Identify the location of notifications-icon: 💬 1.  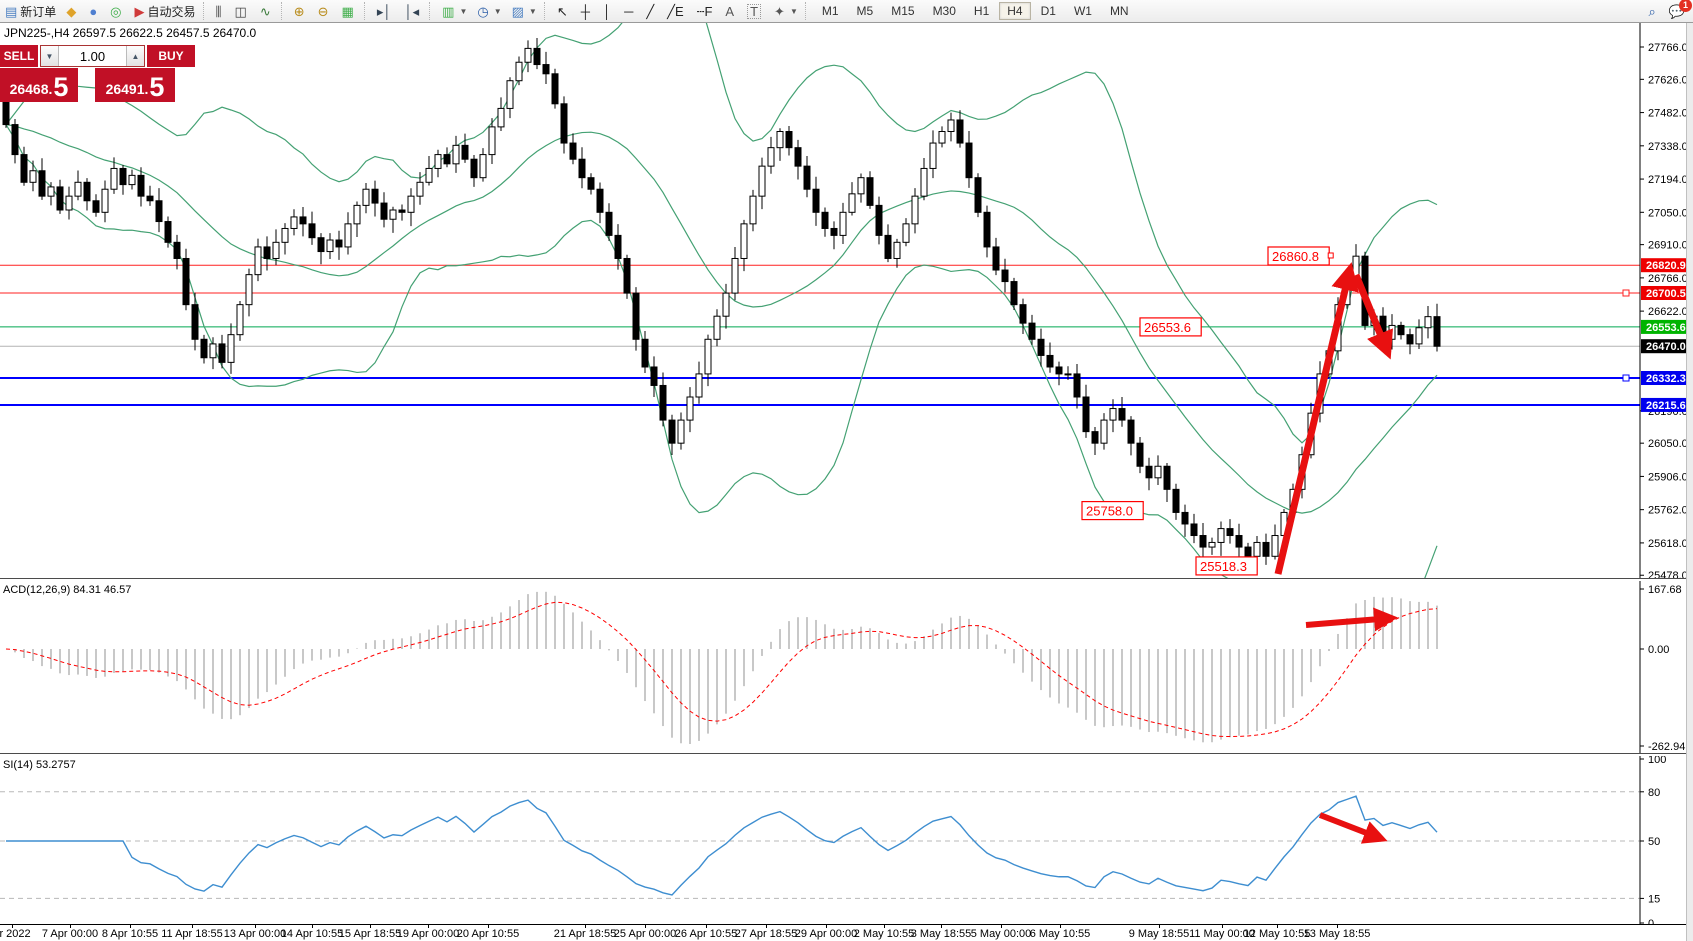
(1678, 10).